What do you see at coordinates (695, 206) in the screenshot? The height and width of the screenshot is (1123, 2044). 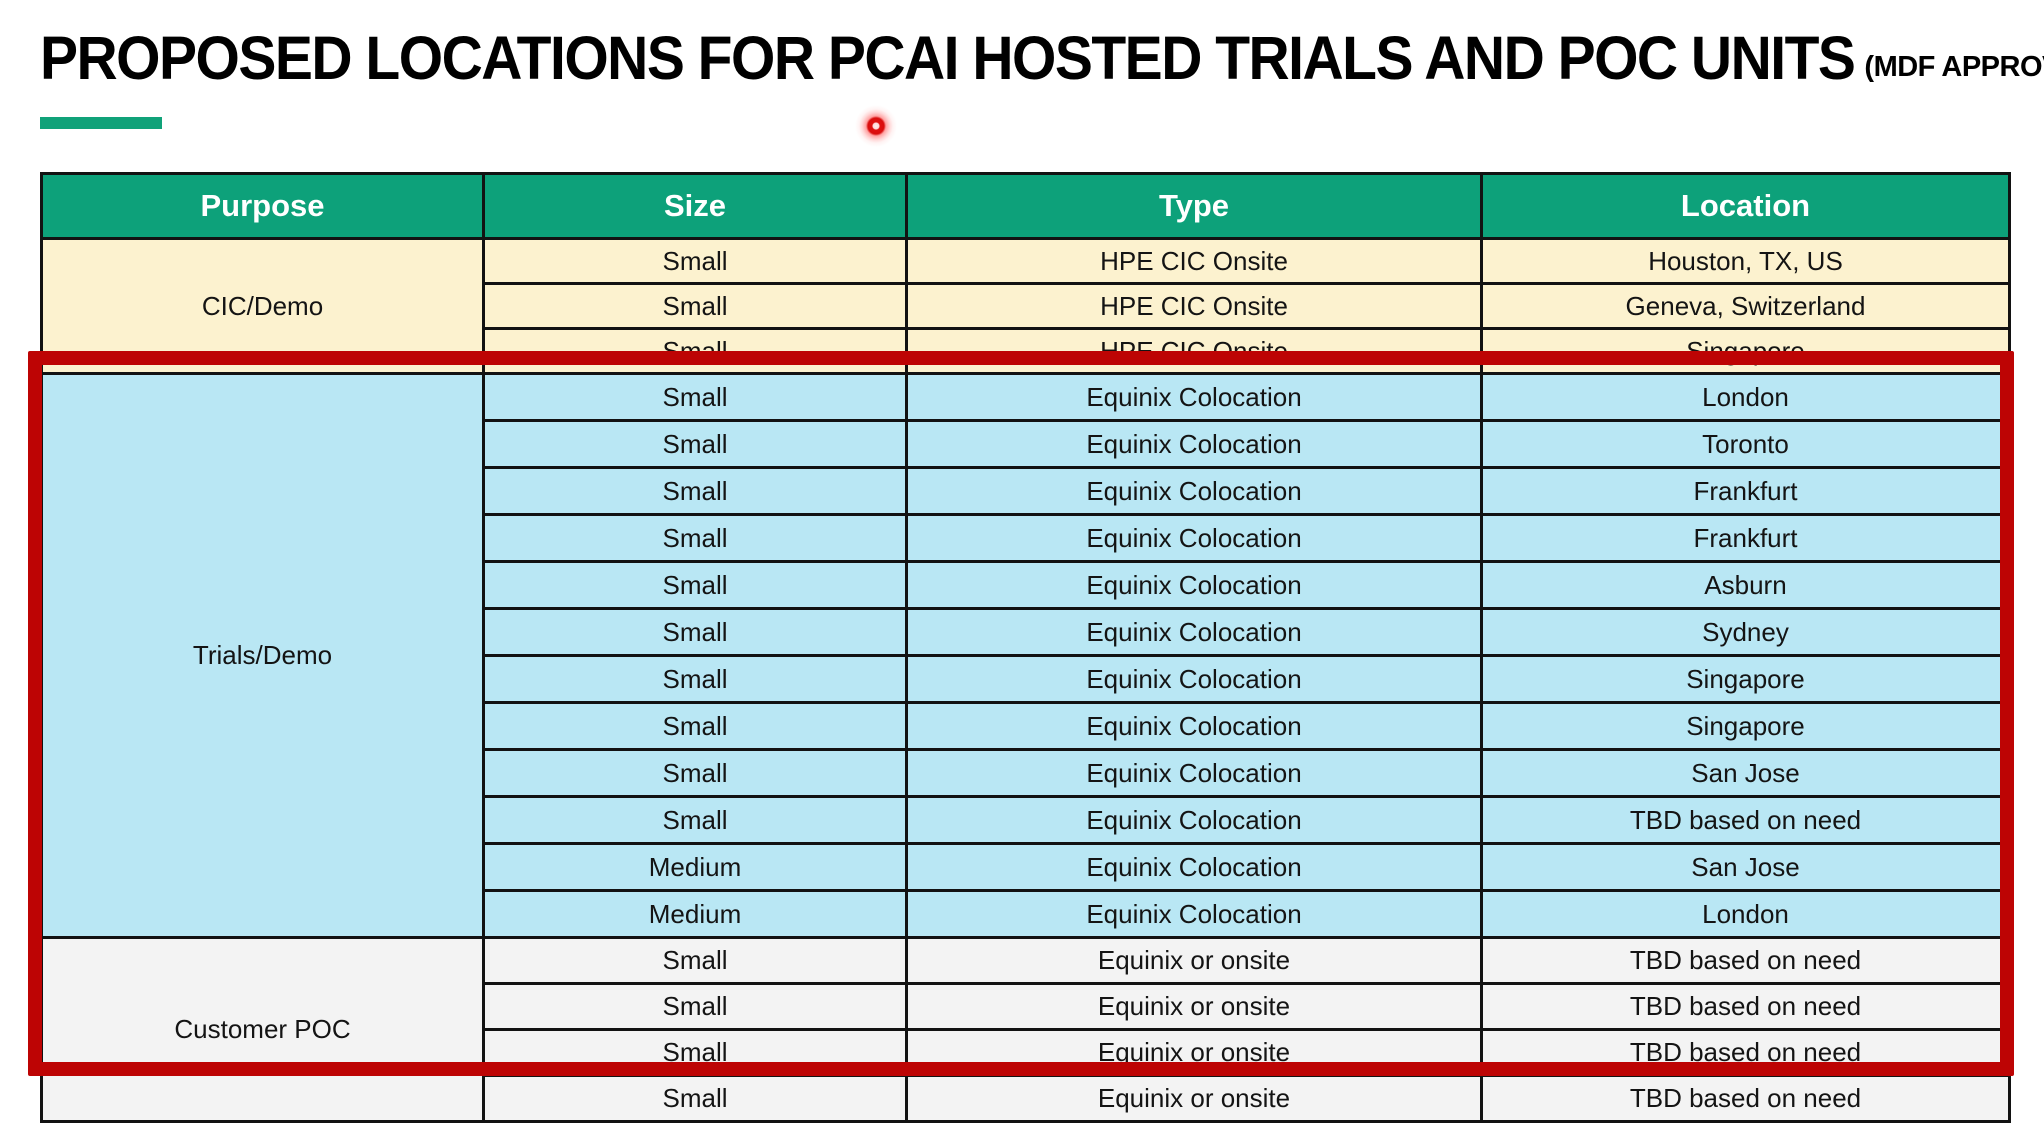 I see `column-header-size: Size` at bounding box center [695, 206].